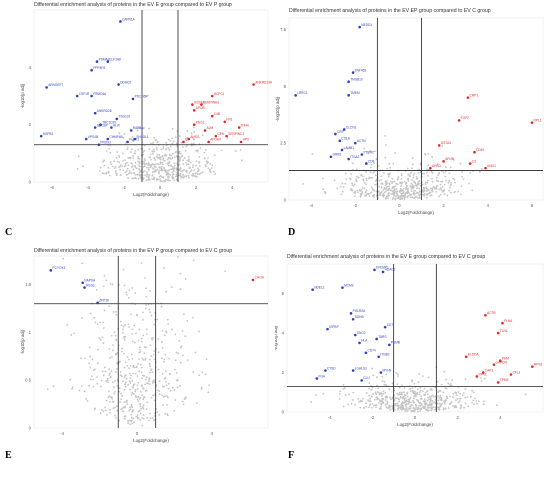  What do you see at coordinates (200, 122) in the screenshot?
I see `point-label: KNG1` at bounding box center [200, 122].